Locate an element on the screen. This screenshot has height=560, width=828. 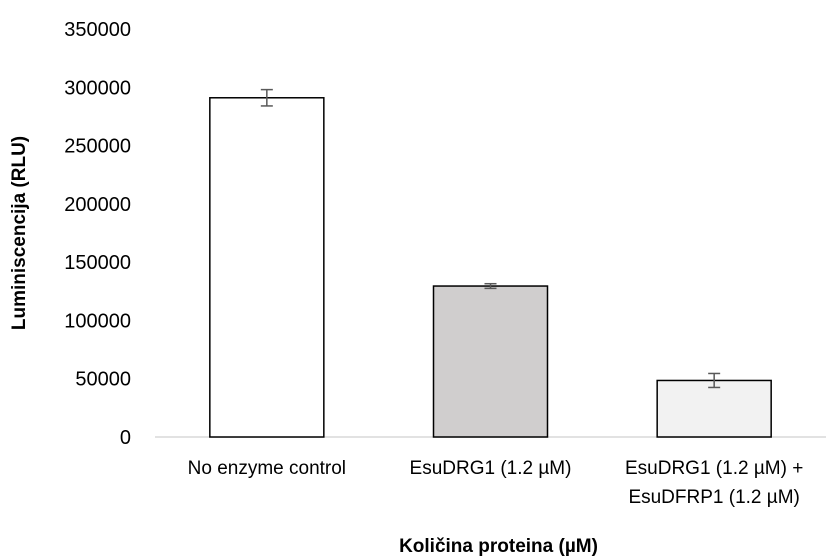
x-category-label: No enzyme control is located at coordinates (267, 468).